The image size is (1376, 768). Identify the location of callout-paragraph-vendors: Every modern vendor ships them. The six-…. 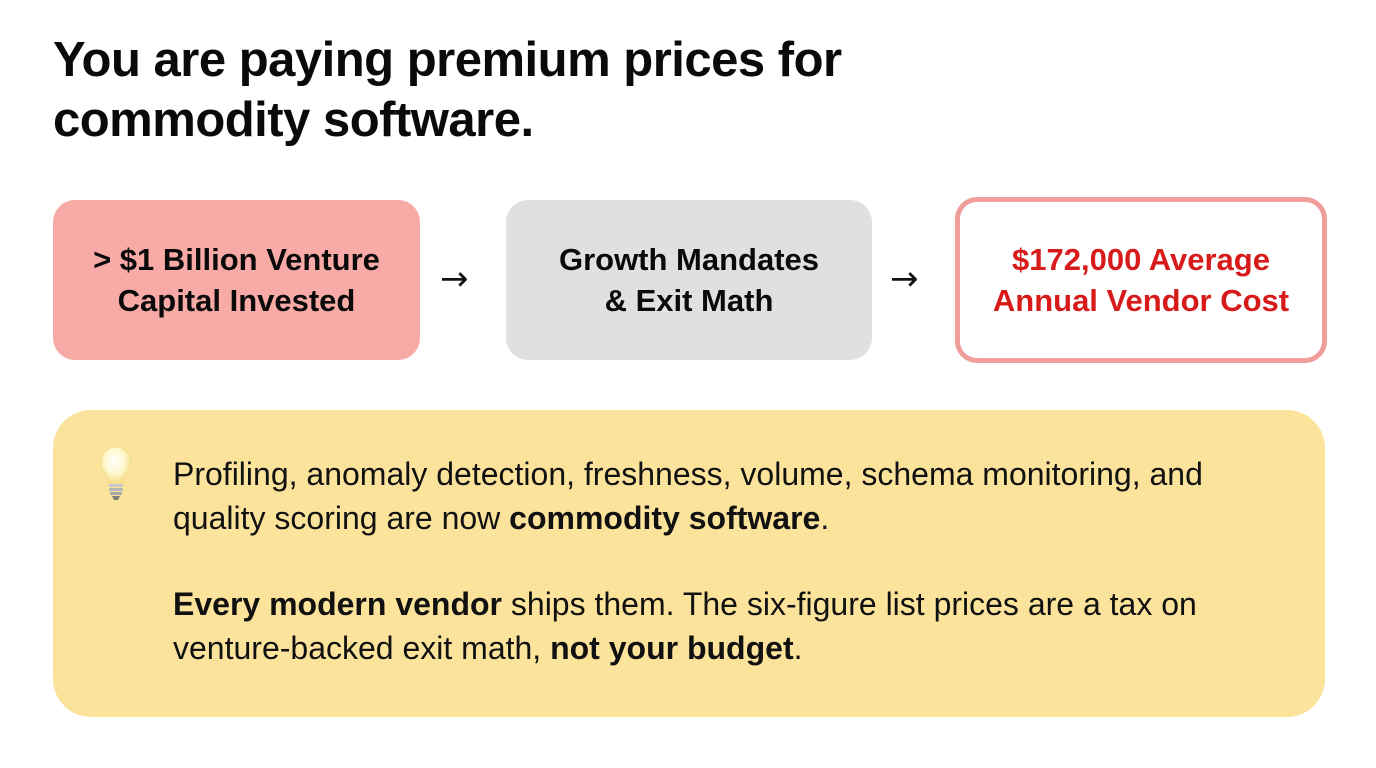
(733, 626).